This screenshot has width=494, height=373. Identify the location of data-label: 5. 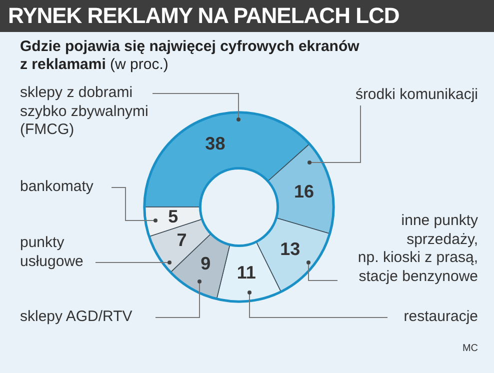
(173, 216).